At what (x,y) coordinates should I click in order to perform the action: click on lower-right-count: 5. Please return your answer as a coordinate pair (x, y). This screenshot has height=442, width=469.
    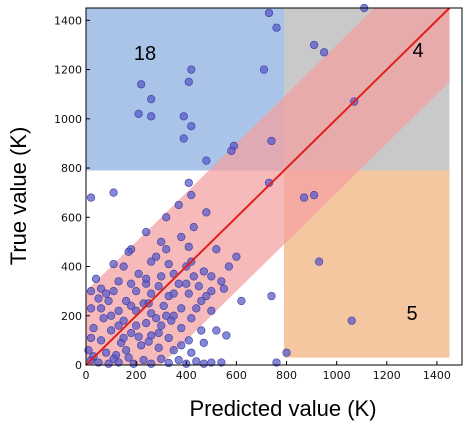
    Looking at the image, I should click on (411, 314).